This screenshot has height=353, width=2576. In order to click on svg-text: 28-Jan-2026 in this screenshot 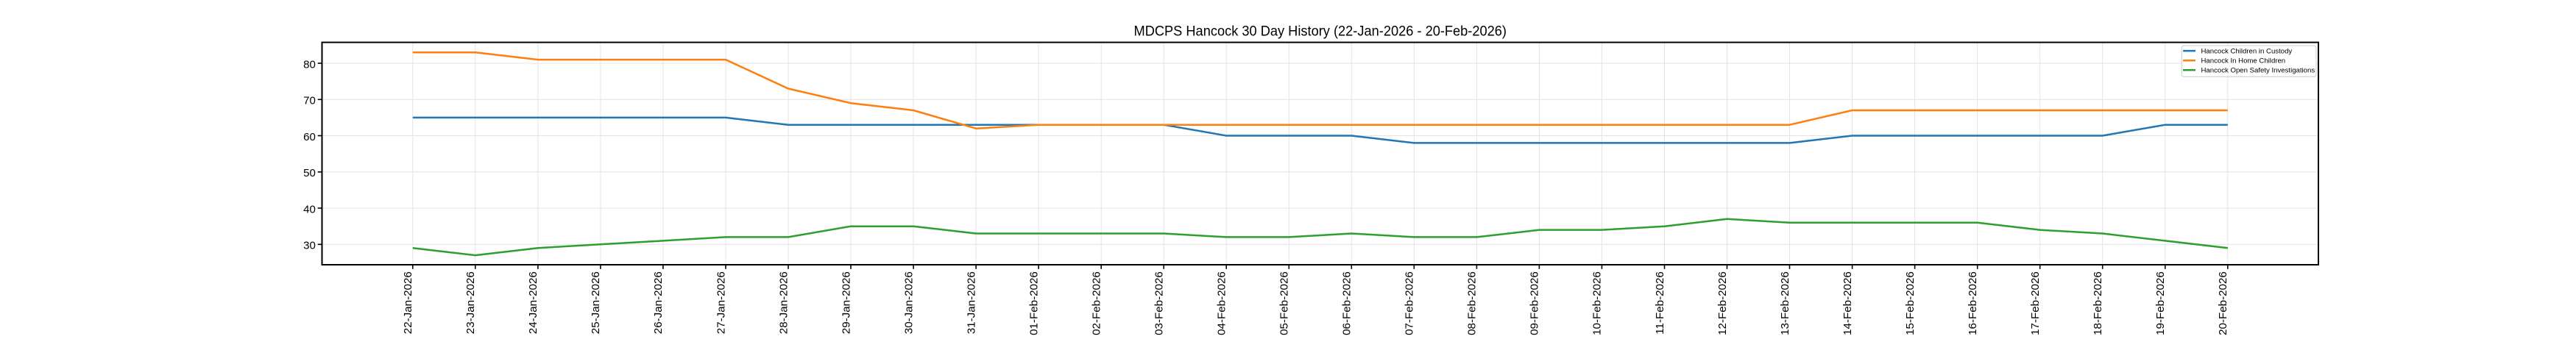, I will do `click(784, 303)`.